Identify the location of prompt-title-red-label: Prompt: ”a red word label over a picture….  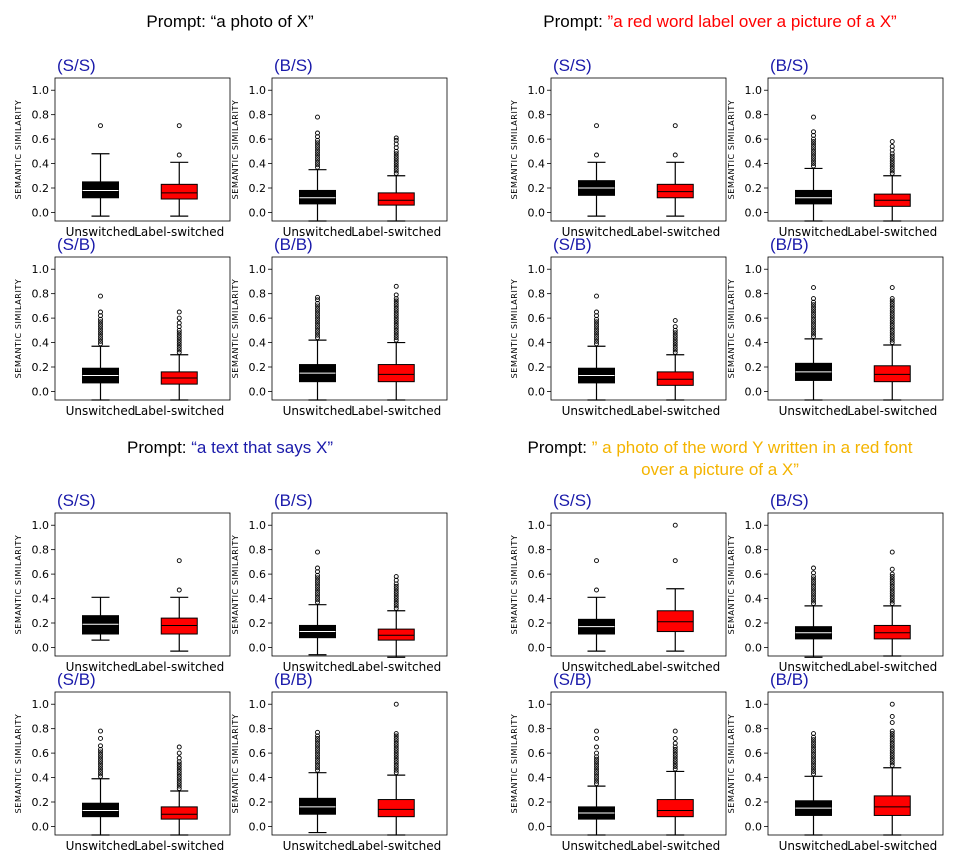
(720, 22).